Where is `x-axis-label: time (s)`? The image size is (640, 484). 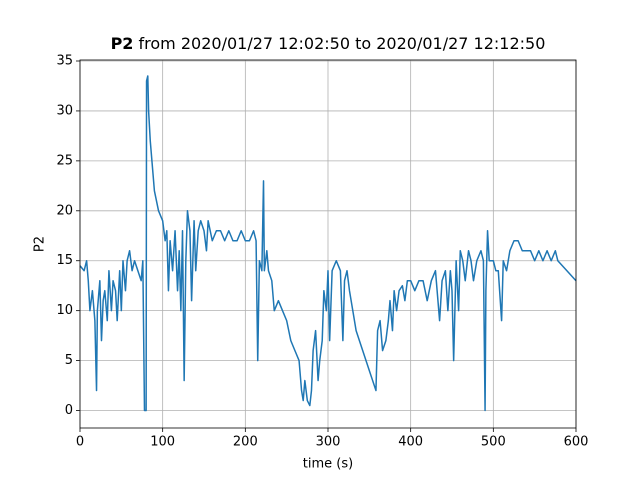 x-axis-label: time (s) is located at coordinates (328, 464).